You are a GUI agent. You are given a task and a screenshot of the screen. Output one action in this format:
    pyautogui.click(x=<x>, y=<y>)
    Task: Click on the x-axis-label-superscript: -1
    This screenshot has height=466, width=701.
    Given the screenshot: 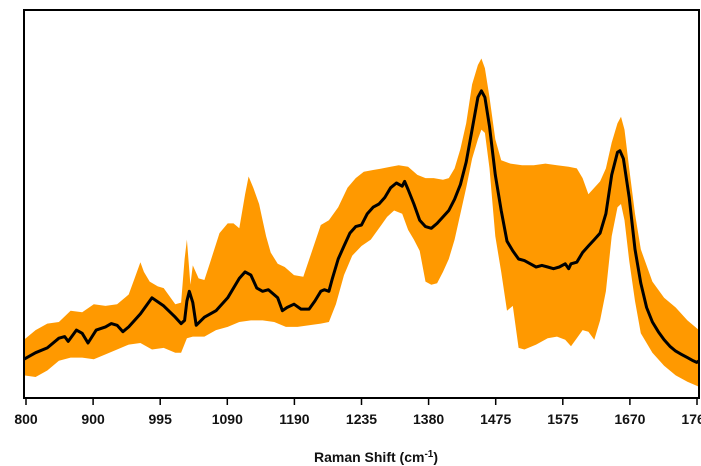 What is the action you would take?
    pyautogui.click(x=428, y=454)
    